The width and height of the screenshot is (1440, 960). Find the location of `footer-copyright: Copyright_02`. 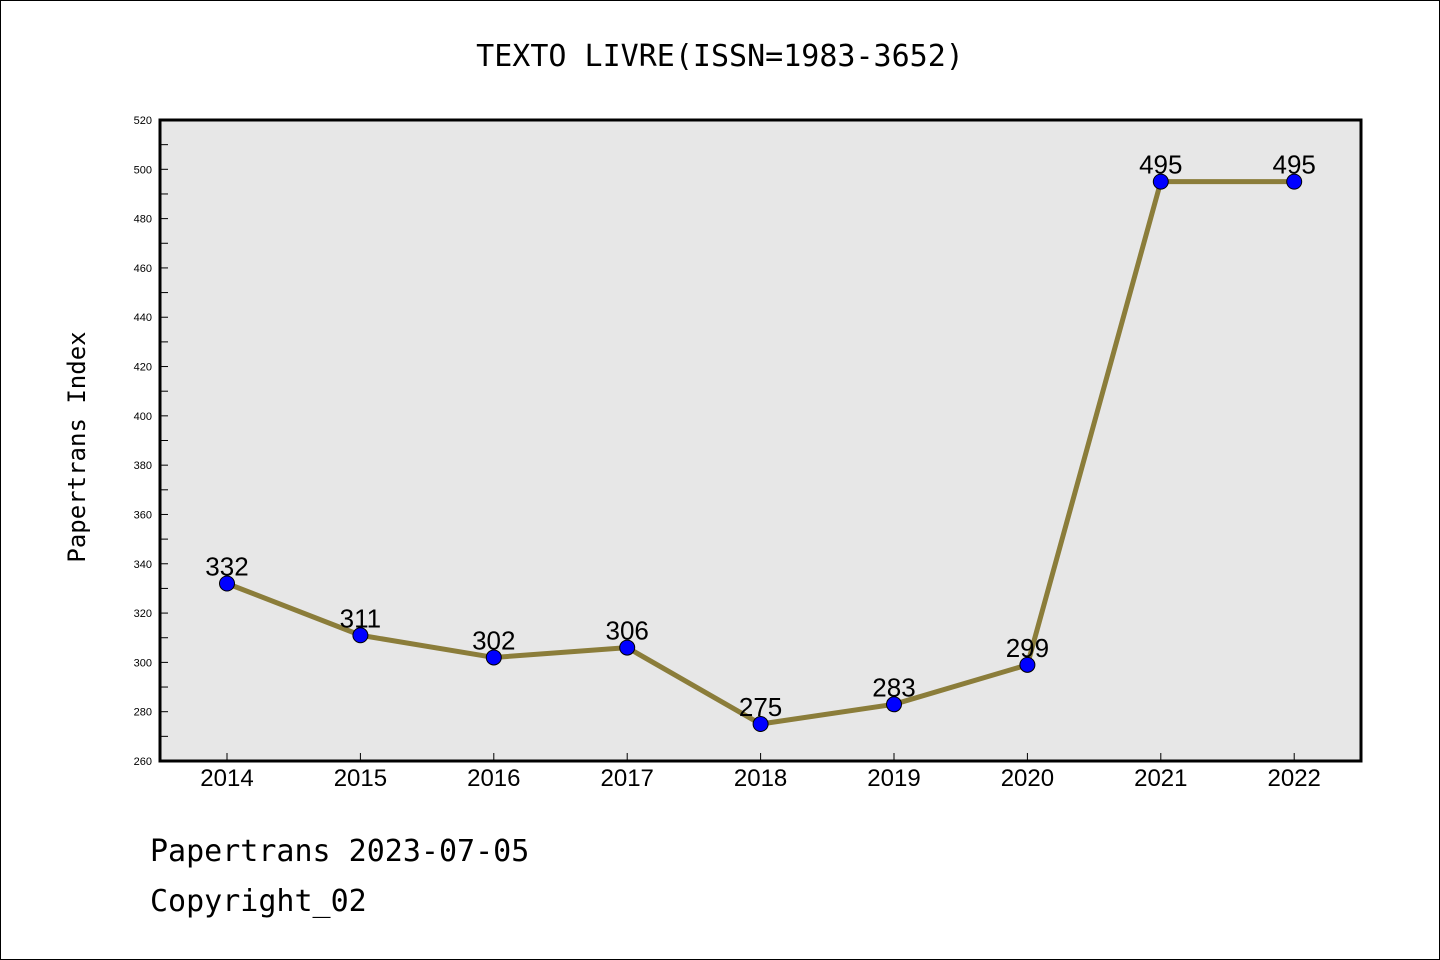

footer-copyright: Copyright_02 is located at coordinates (258, 901).